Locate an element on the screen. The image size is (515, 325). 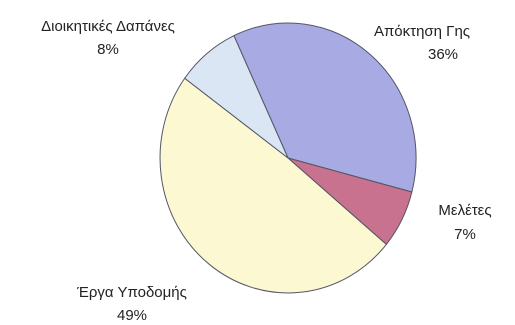
slice-label-administrative: Διοικητικές Δαπάνες is located at coordinates (108, 26).